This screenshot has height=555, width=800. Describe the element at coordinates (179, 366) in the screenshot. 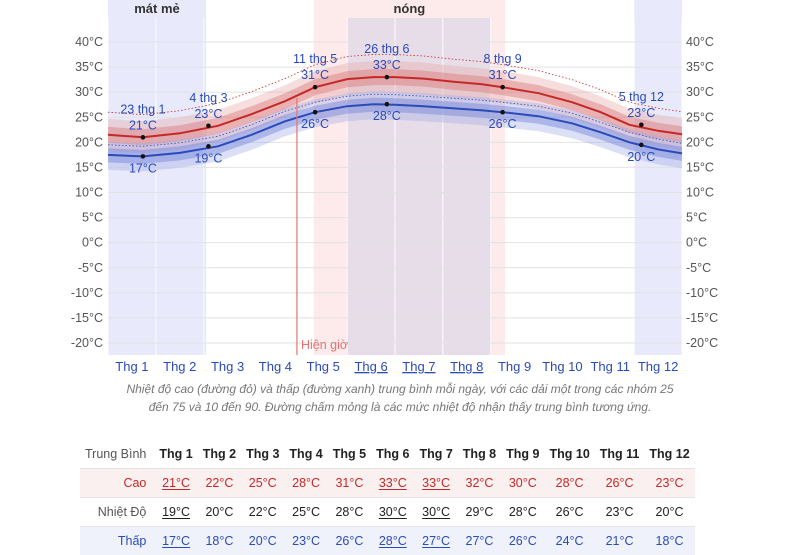

I see `month-label: Thg 2` at that location.